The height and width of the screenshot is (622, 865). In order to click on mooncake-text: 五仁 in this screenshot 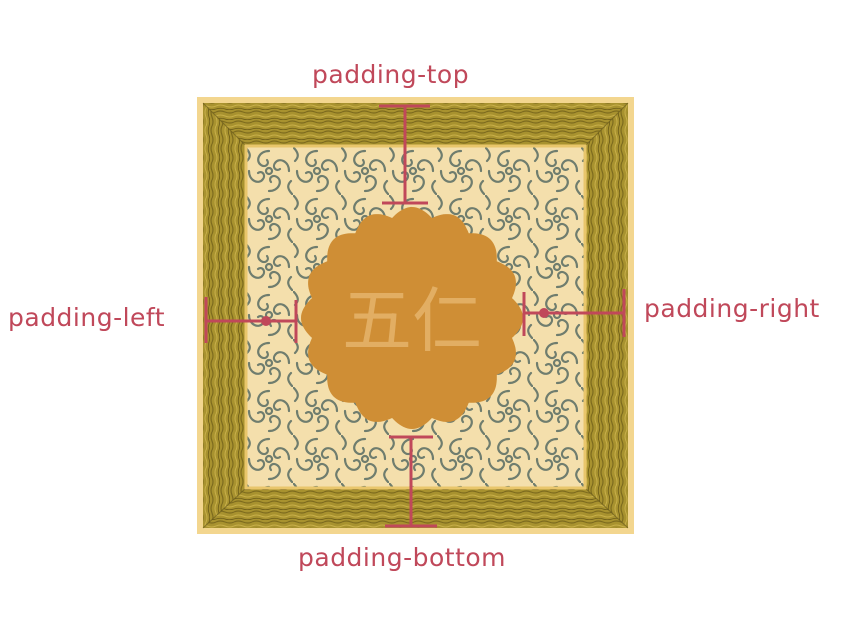, I will do `click(412, 321)`.